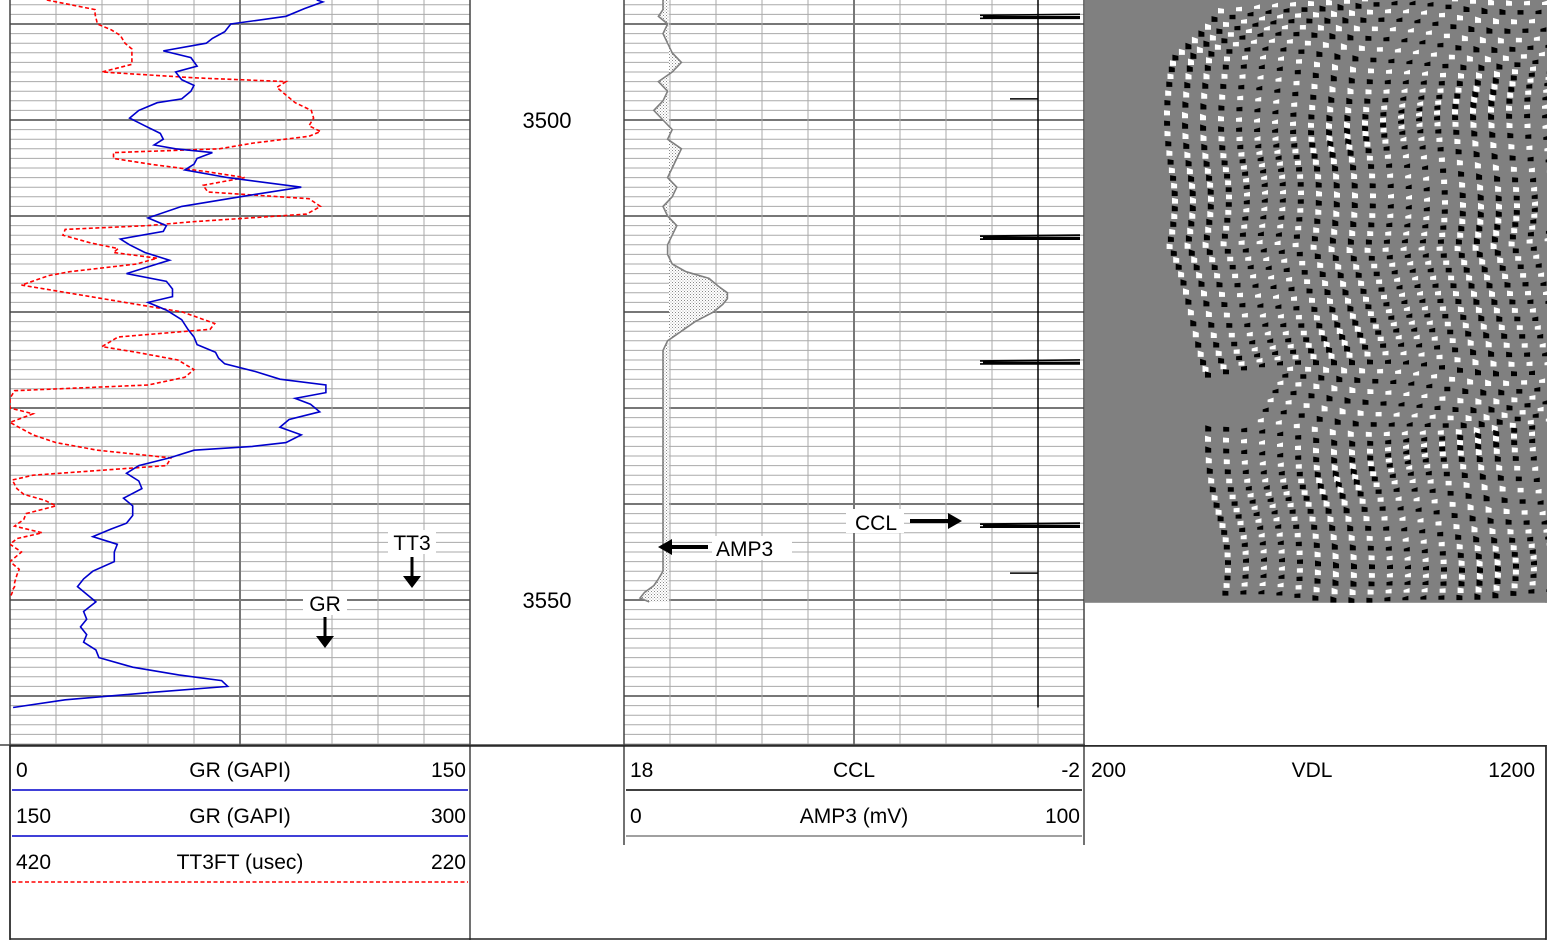 This screenshot has width=1547, height=945. Describe the element at coordinates (448, 862) in the screenshot. I see `t1-tt3ft-usec--2-right: 220` at that location.